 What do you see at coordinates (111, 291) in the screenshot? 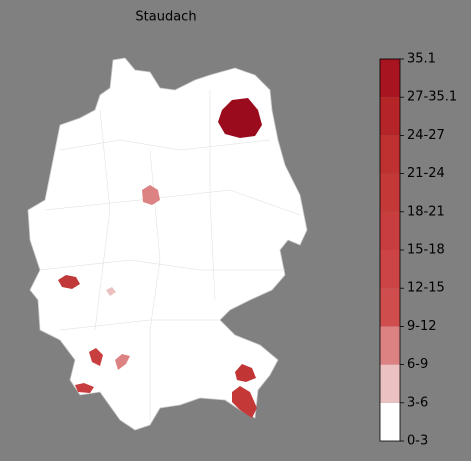
I see `region-light` at bounding box center [111, 291].